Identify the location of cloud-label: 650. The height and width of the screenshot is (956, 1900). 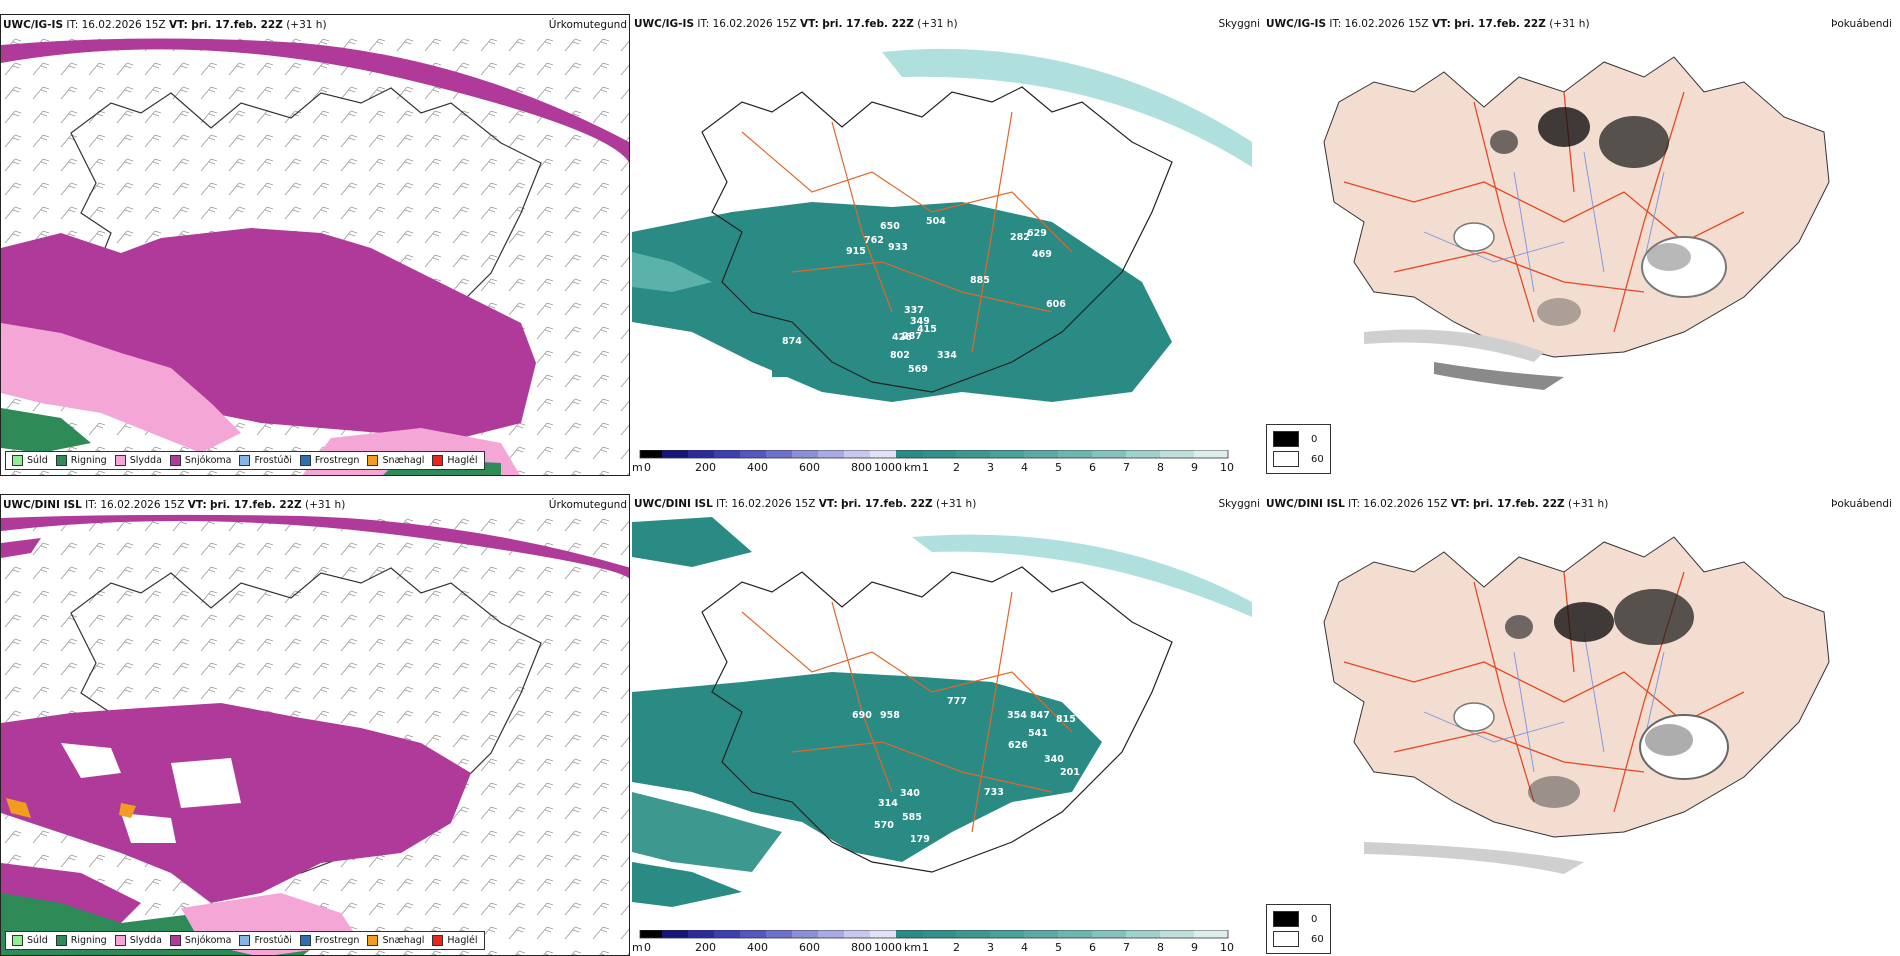
(890, 226).